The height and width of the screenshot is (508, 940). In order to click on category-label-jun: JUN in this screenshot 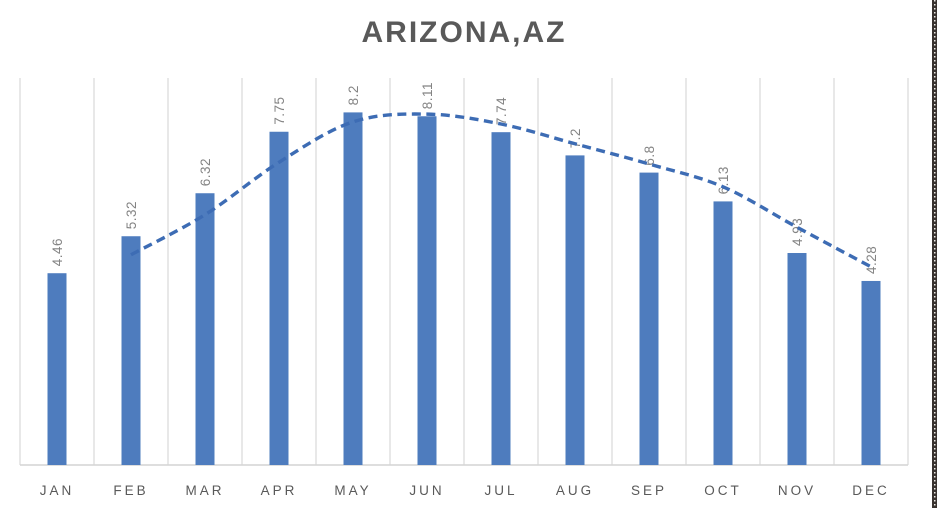, I will do `click(426, 490)`.